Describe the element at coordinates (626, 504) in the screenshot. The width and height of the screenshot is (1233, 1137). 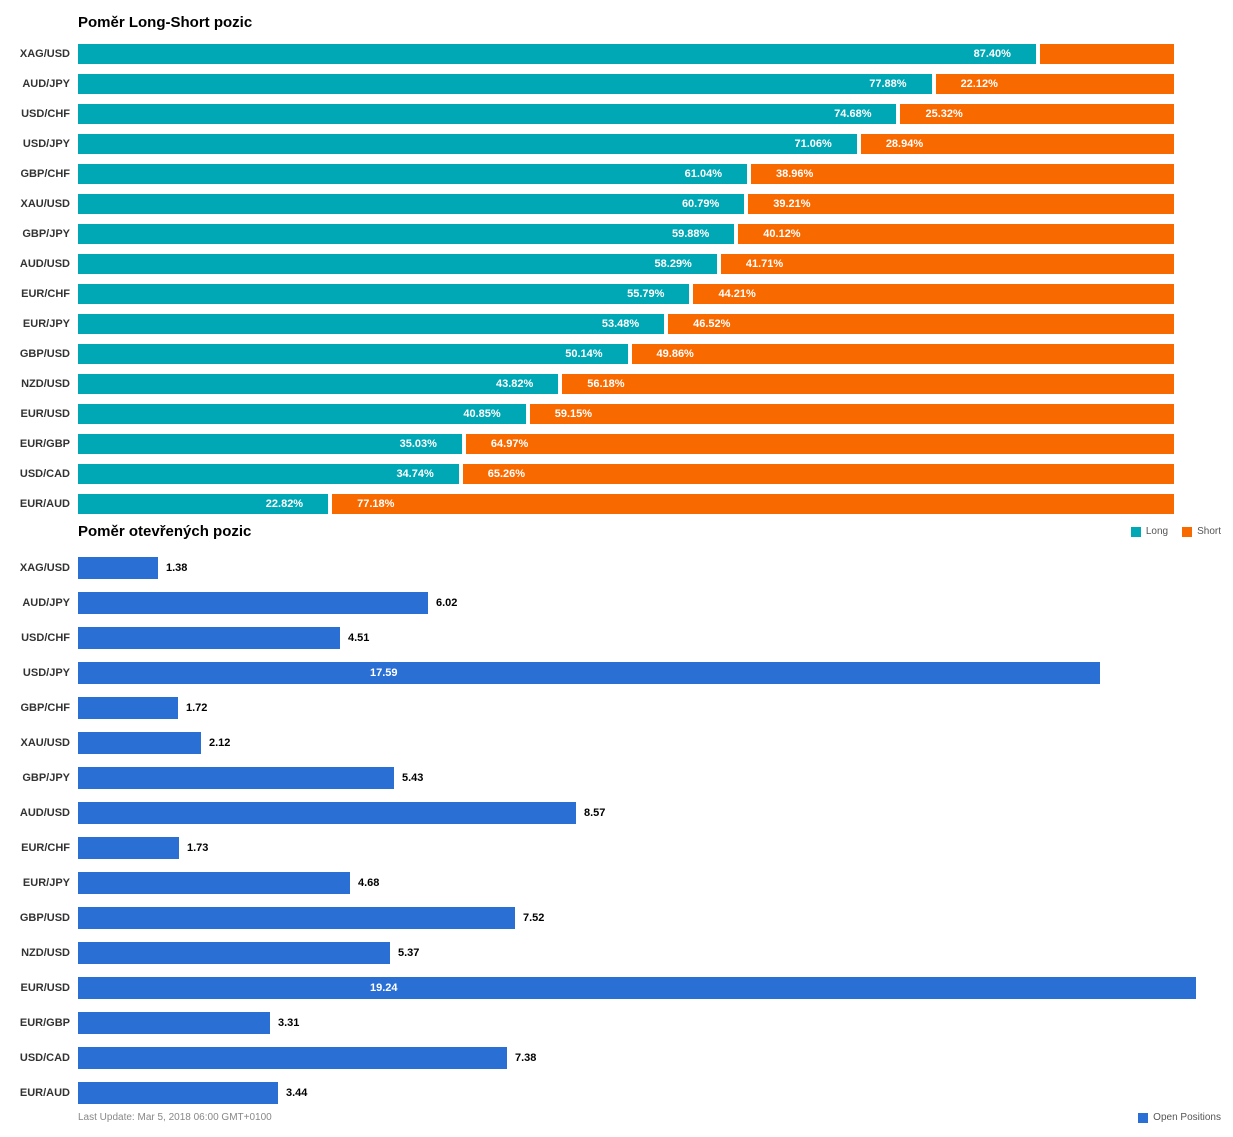
I see `long-short-bar-track: 22.82% 77.18%` at that location.